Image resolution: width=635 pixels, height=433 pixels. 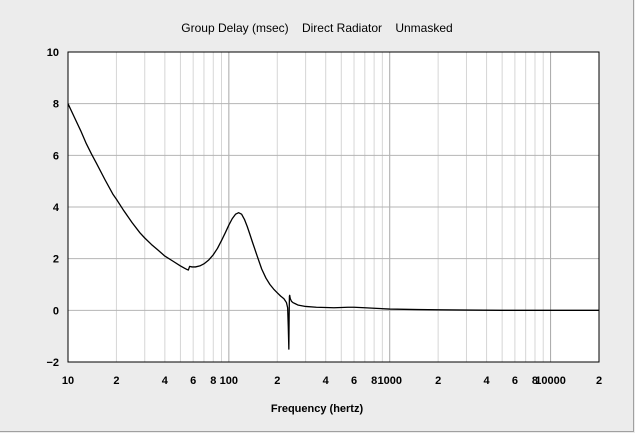 What do you see at coordinates (389, 381) in the screenshot?
I see `x-tick-label: 1000` at bounding box center [389, 381].